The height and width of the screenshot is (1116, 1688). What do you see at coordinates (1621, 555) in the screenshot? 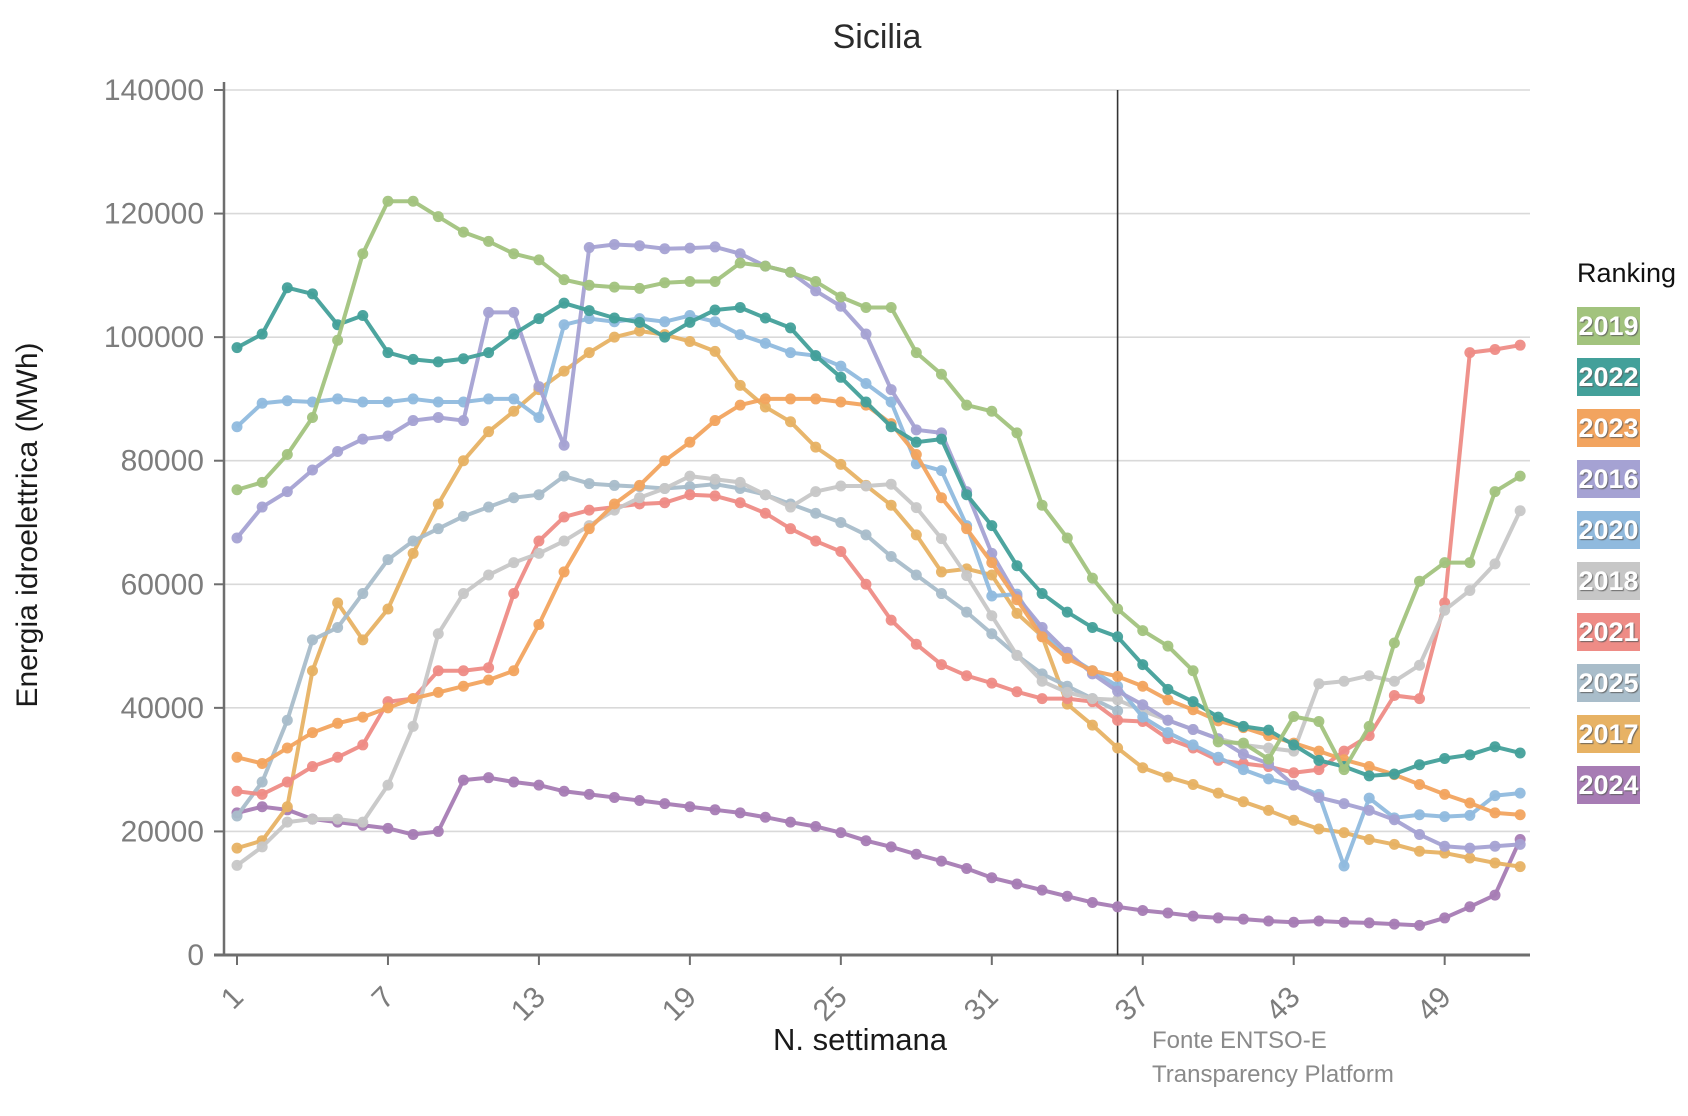
I see `legend-items: 2019 2022 2023 2016 2020 2018 2021 2025 2017 2024` at bounding box center [1621, 555].